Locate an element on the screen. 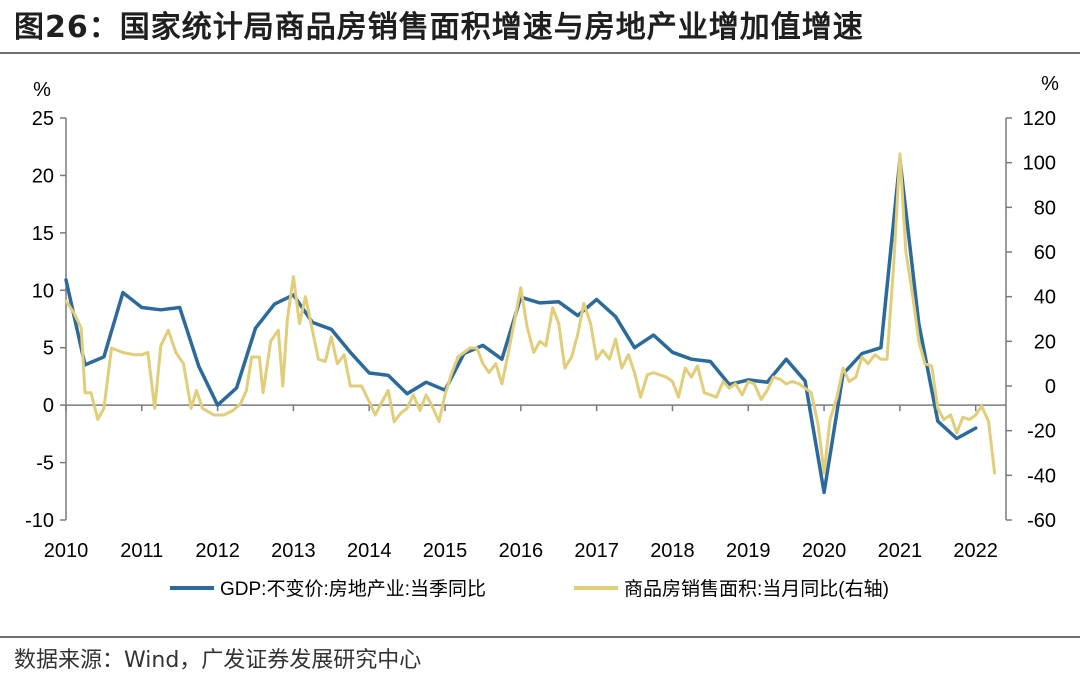 The image size is (1080, 682). left-tick-label: -10 is located at coordinates (39, 521).